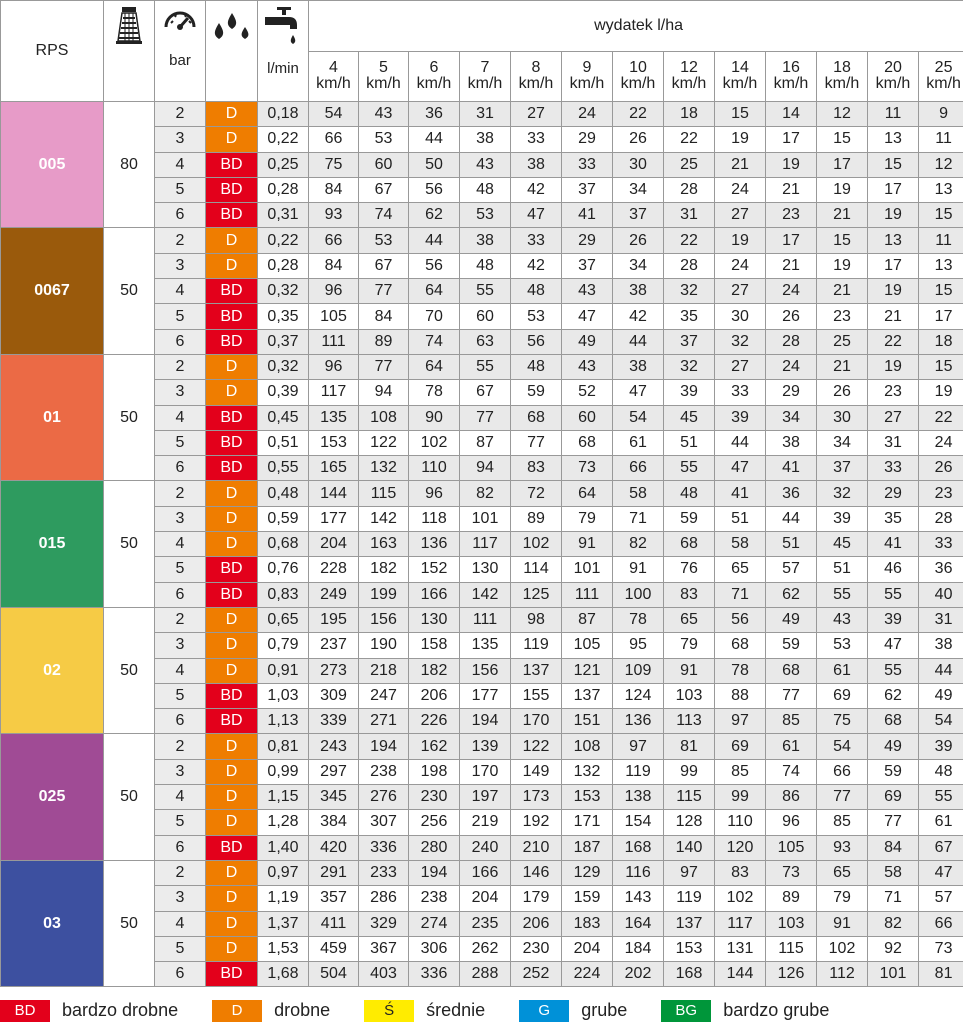 The image size is (963, 1024). I want to click on rate-cell: 124, so click(638, 696).